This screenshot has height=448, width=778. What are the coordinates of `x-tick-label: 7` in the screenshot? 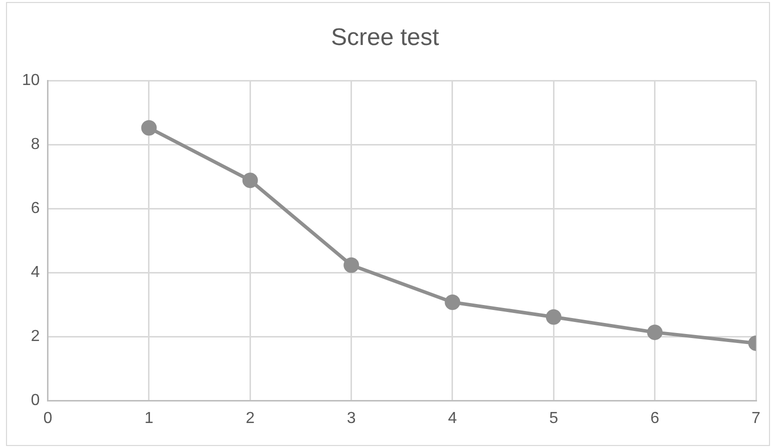 It's located at (756, 418).